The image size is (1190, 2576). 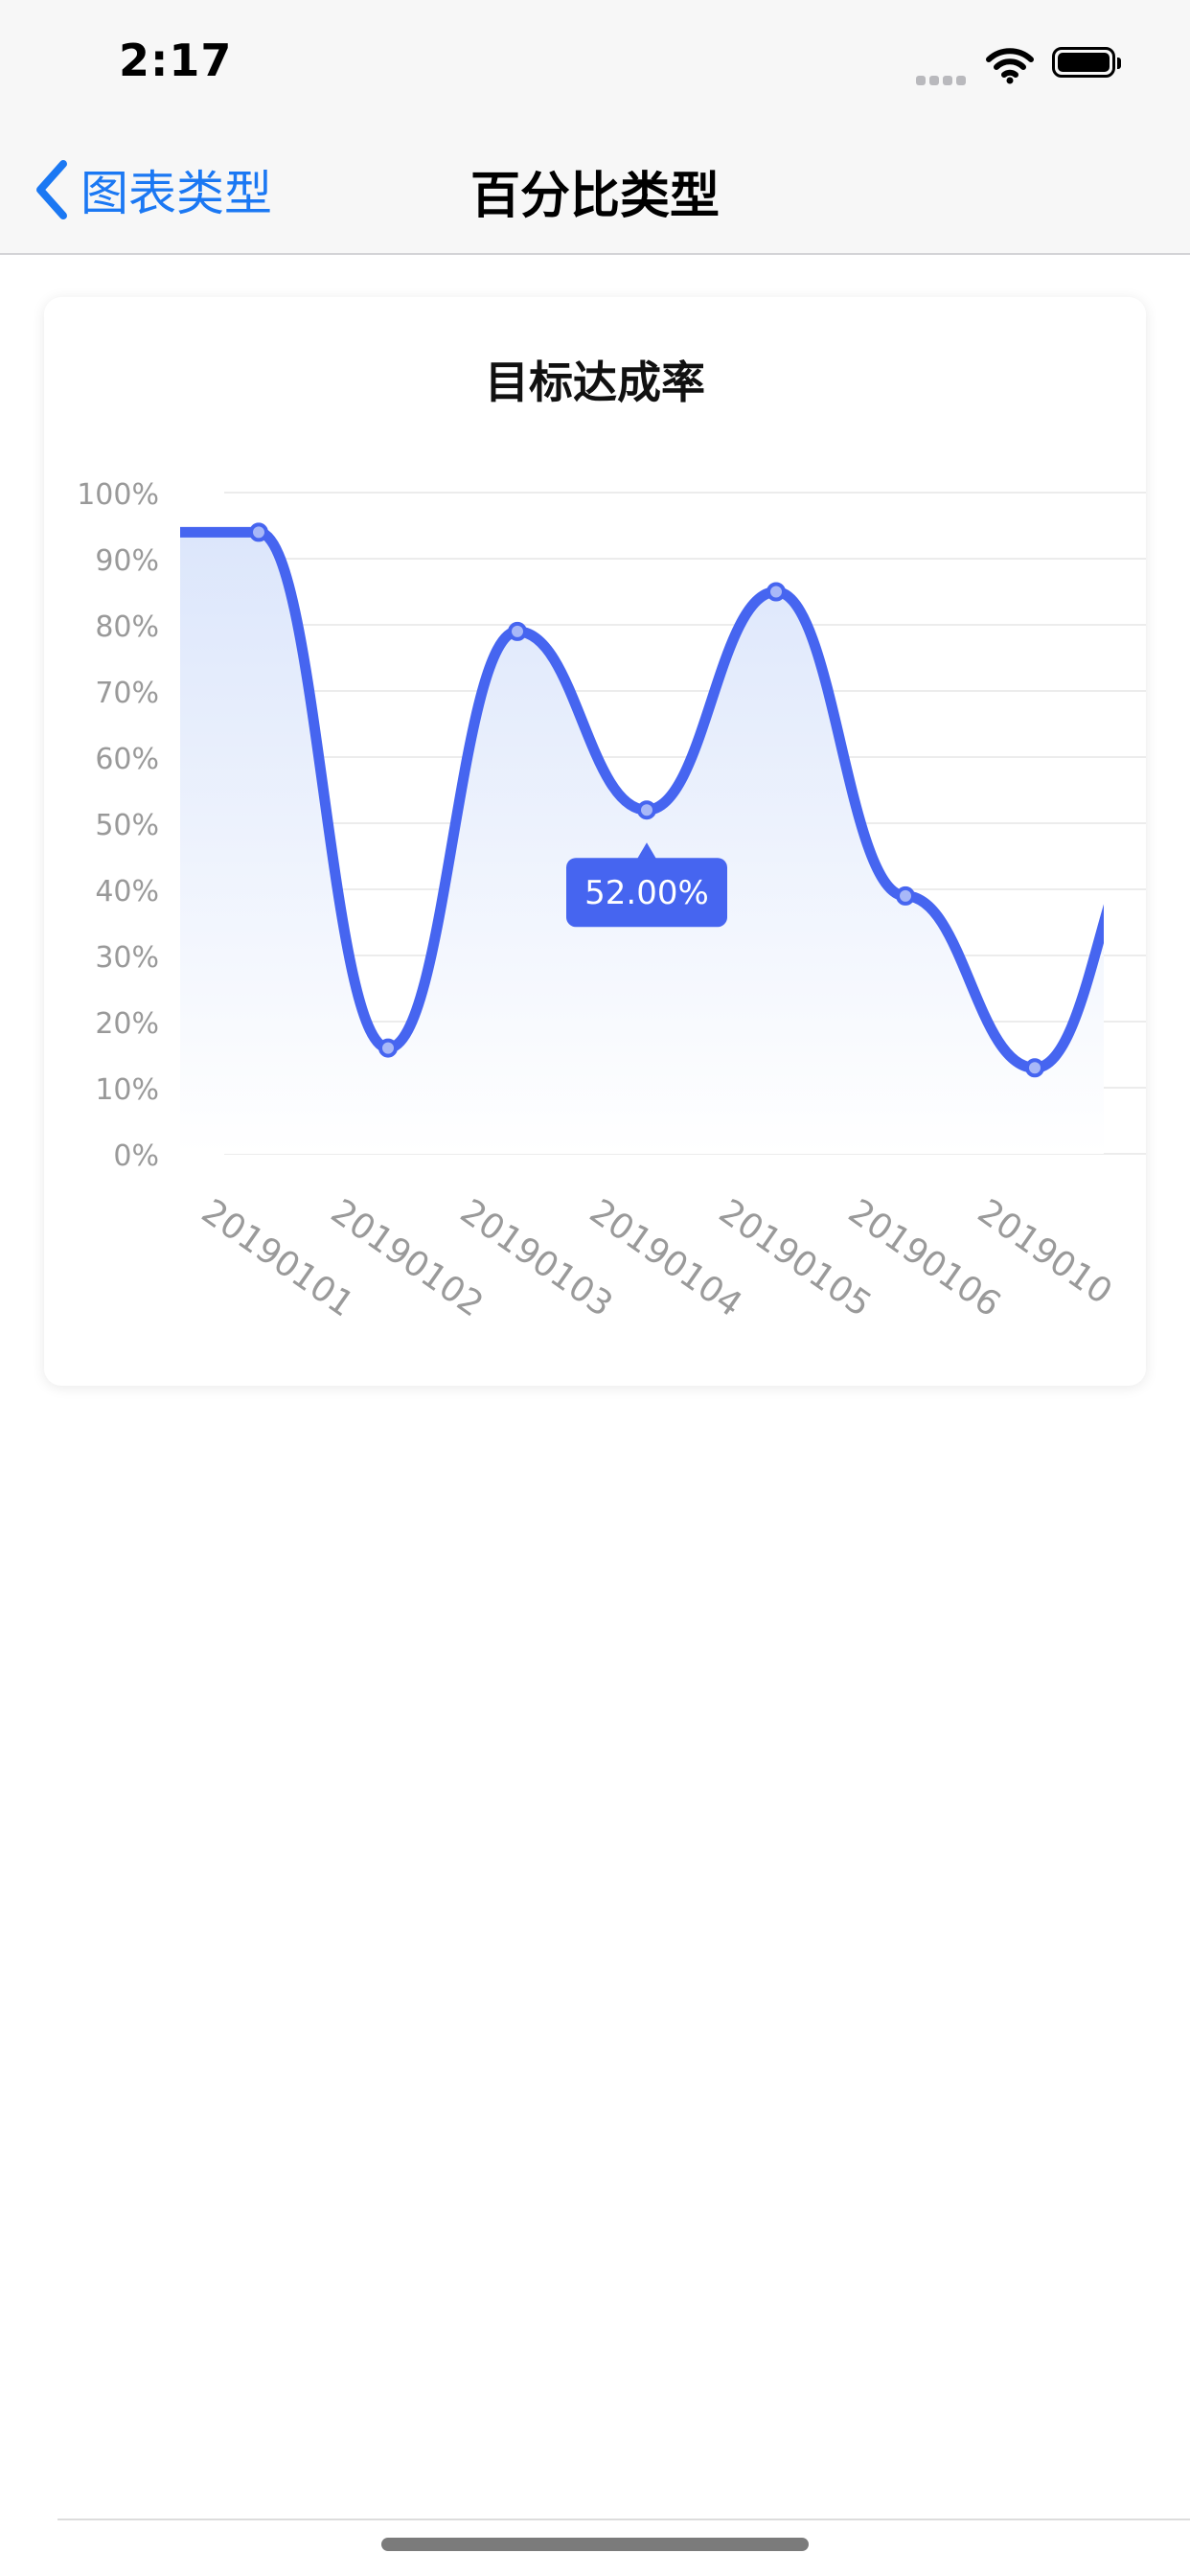 What do you see at coordinates (127, 627) in the screenshot?
I see `y-tick-label: 80%` at bounding box center [127, 627].